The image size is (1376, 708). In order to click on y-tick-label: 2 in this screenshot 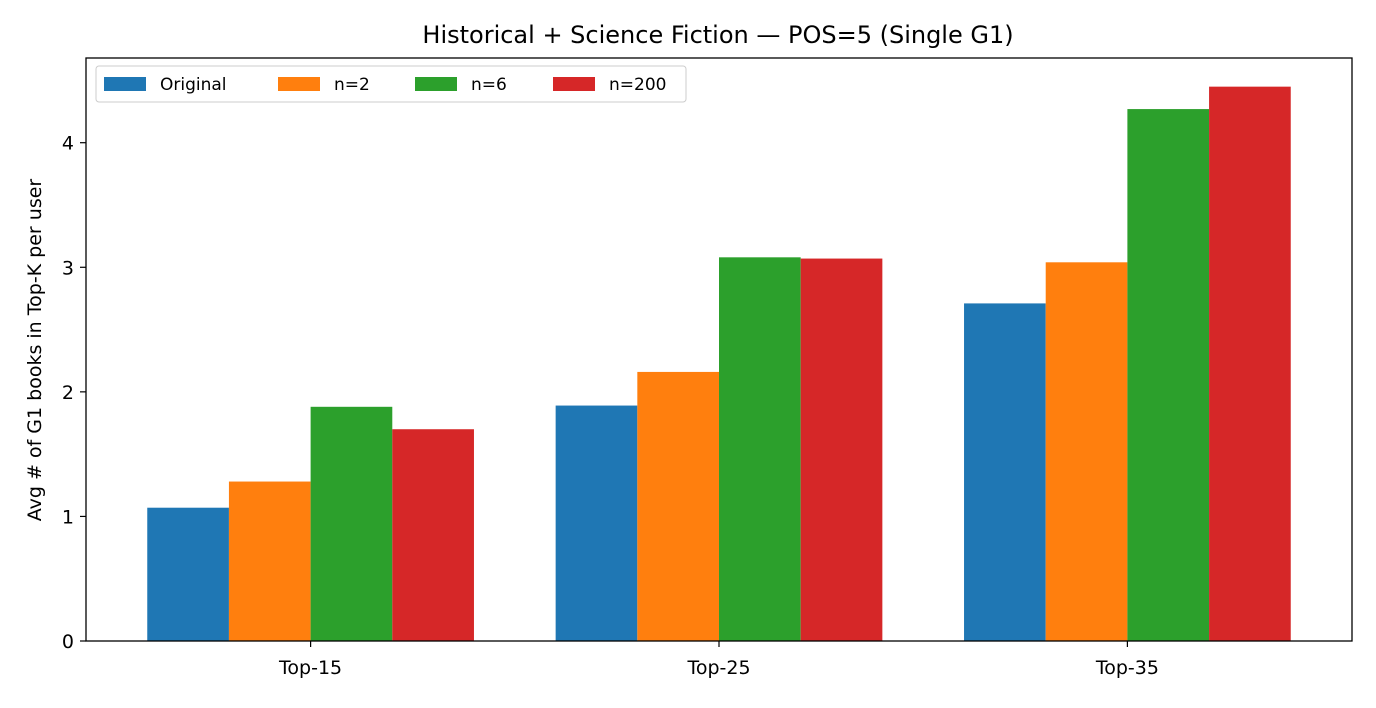, I will do `click(68, 393)`.